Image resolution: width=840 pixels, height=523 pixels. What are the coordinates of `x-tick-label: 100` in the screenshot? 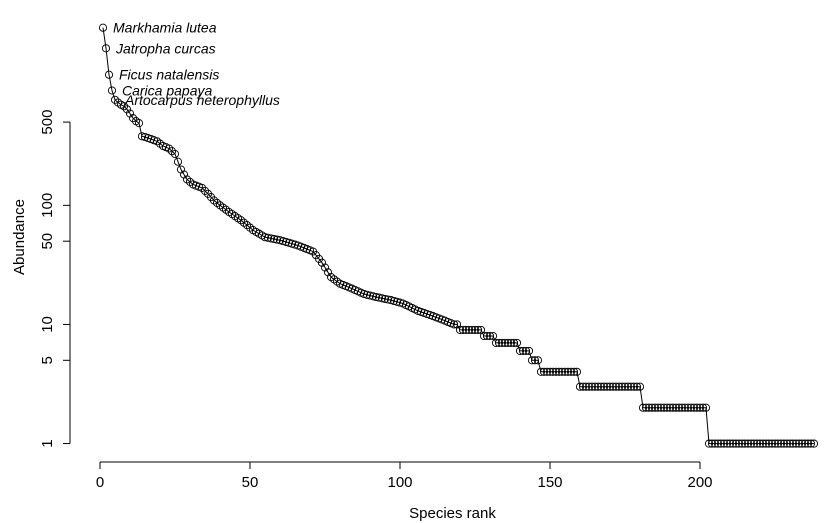 It's located at (399, 482).